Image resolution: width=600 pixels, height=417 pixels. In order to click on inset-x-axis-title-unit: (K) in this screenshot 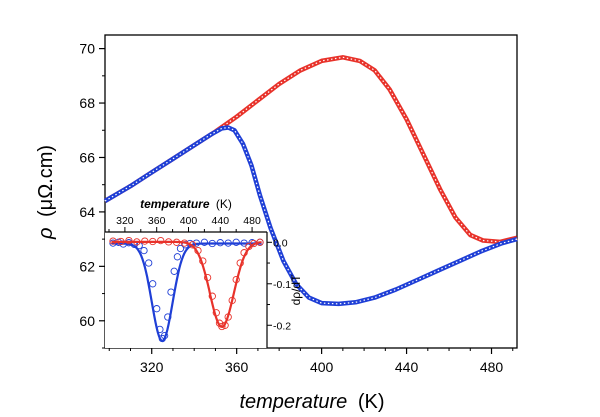, I will do `click(224, 204)`.